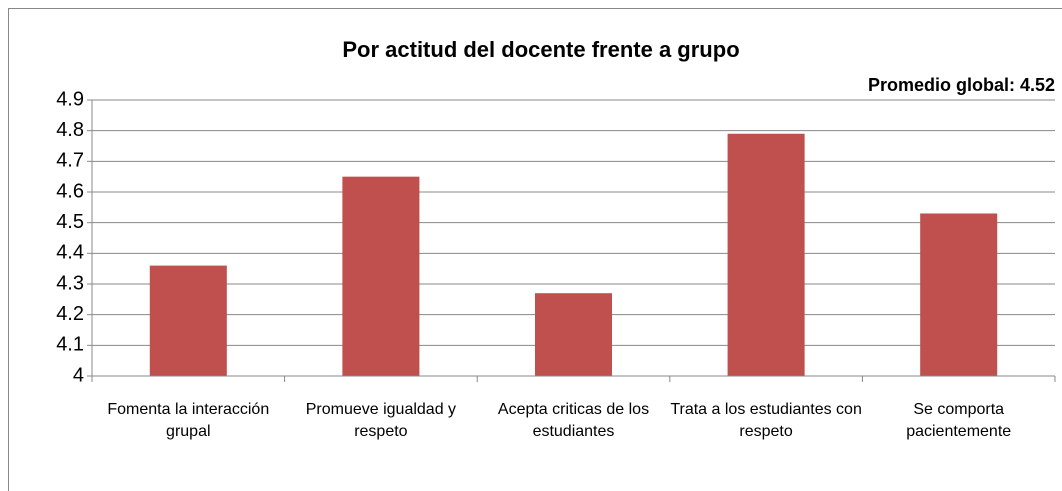  Describe the element at coordinates (70, 222) in the screenshot. I see `y-tick-label: 4.5` at that location.